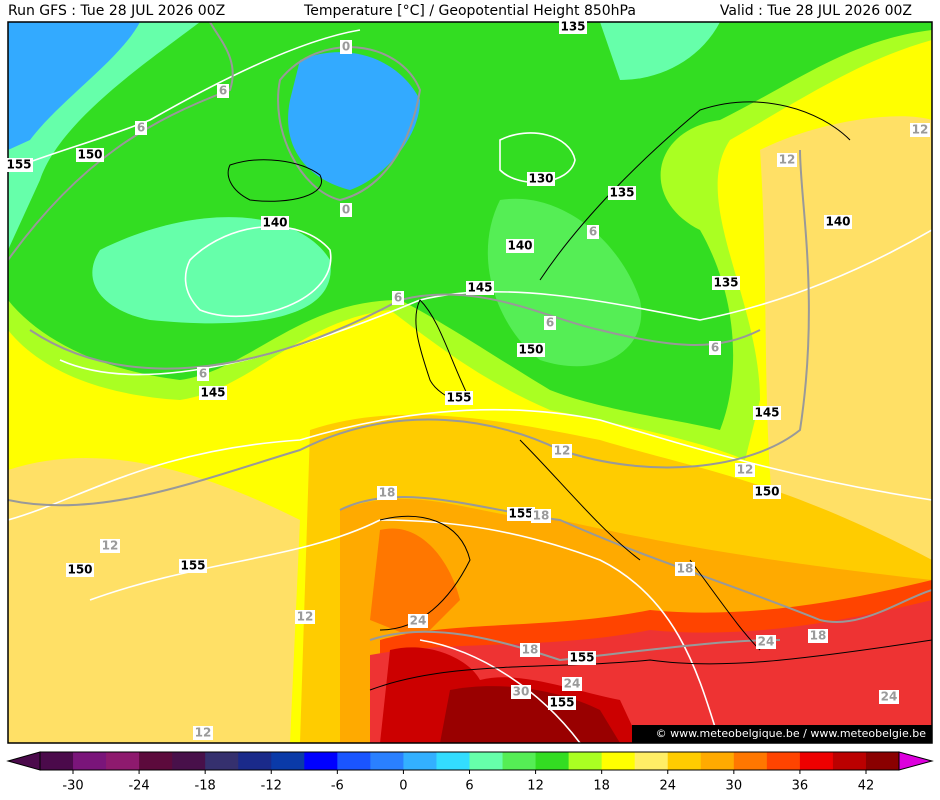  What do you see at coordinates (138, 786) in the screenshot?
I see `colorbar-tick-label: -24` at bounding box center [138, 786].